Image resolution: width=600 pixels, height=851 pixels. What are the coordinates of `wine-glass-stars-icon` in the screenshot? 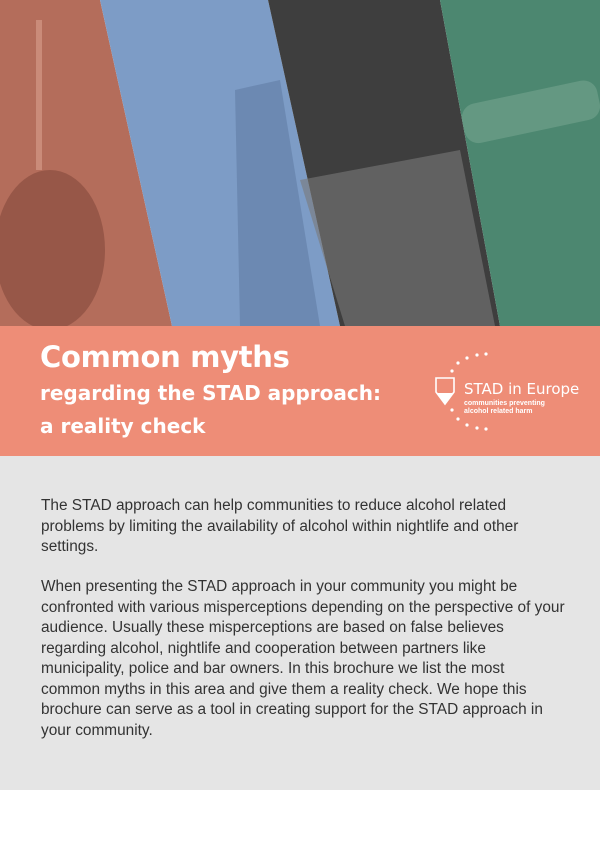 It's located at (461, 391).